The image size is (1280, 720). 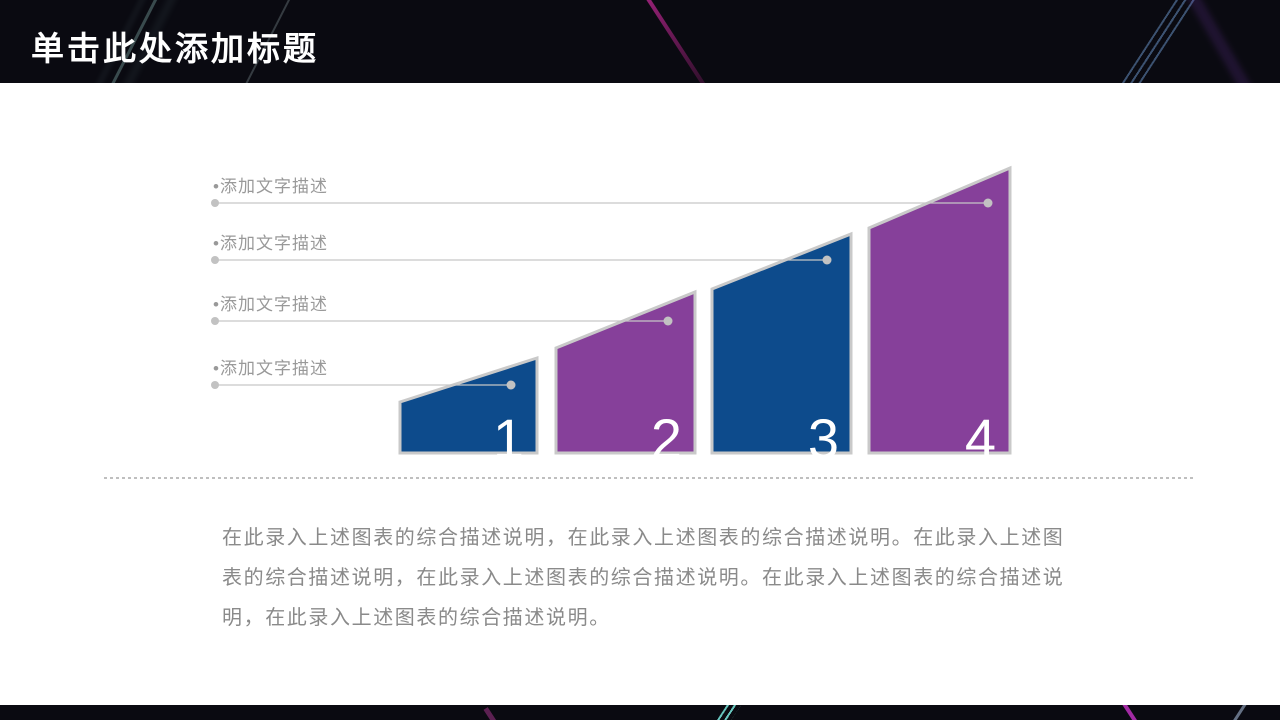 I want to click on step-number-2: 2, so click(x=666, y=438).